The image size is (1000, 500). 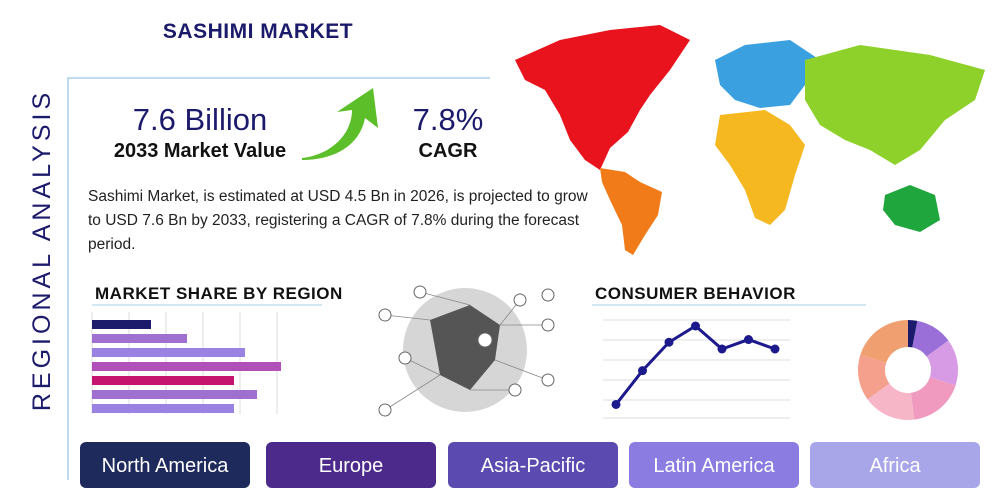 What do you see at coordinates (911, 208) in the screenshot?
I see `map-oceania` at bounding box center [911, 208].